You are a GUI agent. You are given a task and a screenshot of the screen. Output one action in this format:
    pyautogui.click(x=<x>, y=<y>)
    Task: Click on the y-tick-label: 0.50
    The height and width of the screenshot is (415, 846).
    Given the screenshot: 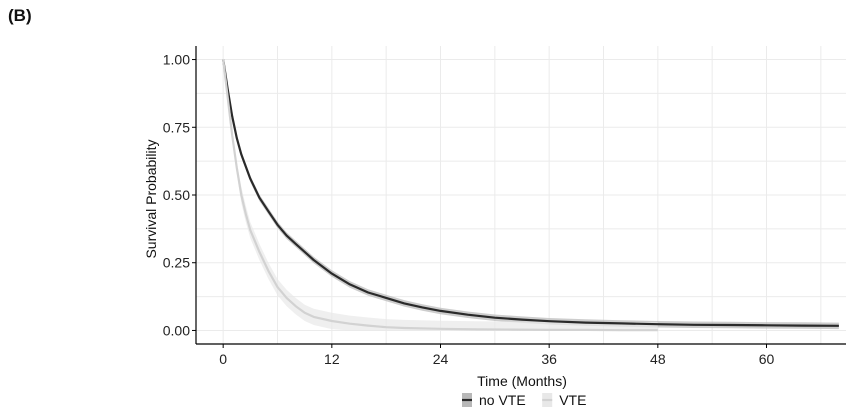 What is the action you would take?
    pyautogui.click(x=176, y=195)
    